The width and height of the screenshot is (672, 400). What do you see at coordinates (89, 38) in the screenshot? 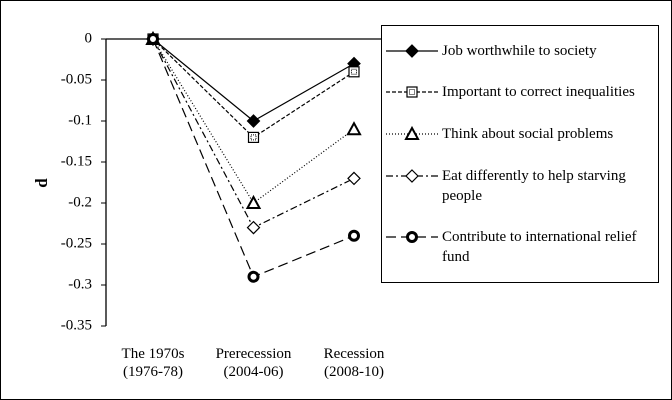
I see `y-tick-label: 0` at bounding box center [89, 38].